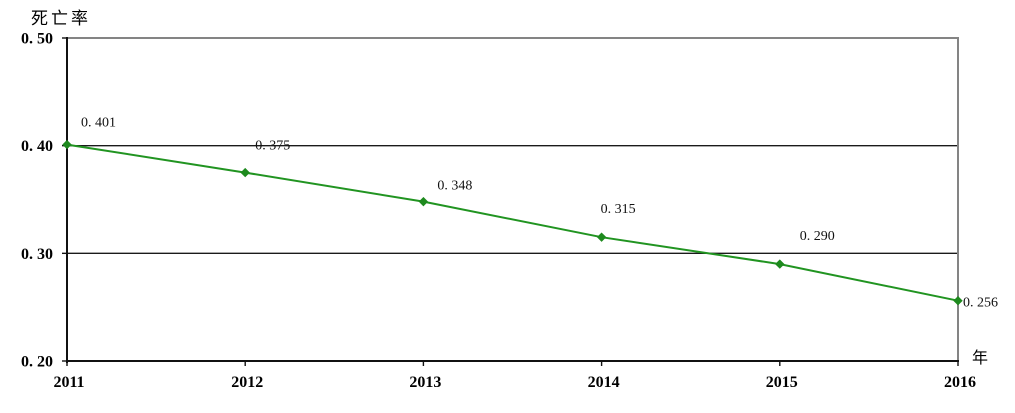  I want to click on y-axis-title: 死亡率, so click(61, 18).